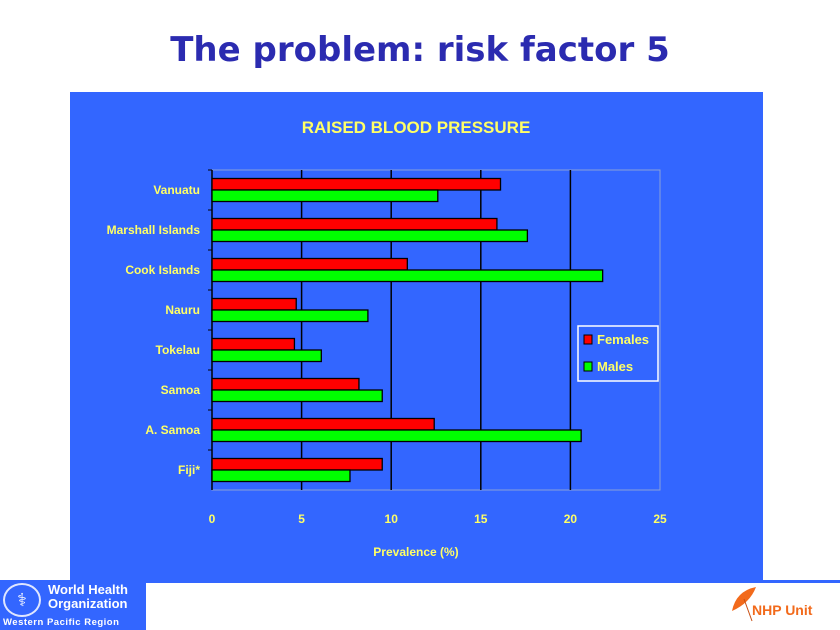  I want to click on x-tick-label: 5, so click(301, 519).